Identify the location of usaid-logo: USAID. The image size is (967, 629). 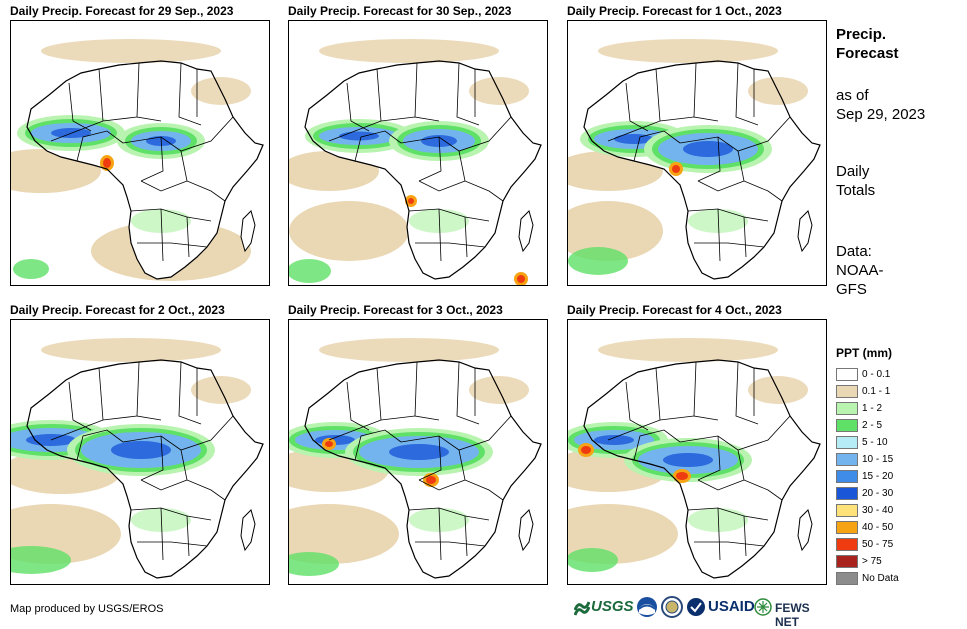
(720, 607).